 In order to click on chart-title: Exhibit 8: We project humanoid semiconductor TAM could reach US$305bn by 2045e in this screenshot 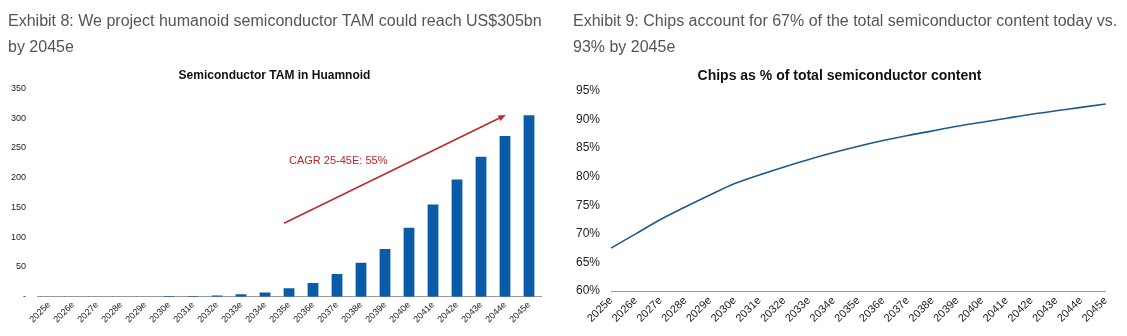, I will do `click(275, 34)`.